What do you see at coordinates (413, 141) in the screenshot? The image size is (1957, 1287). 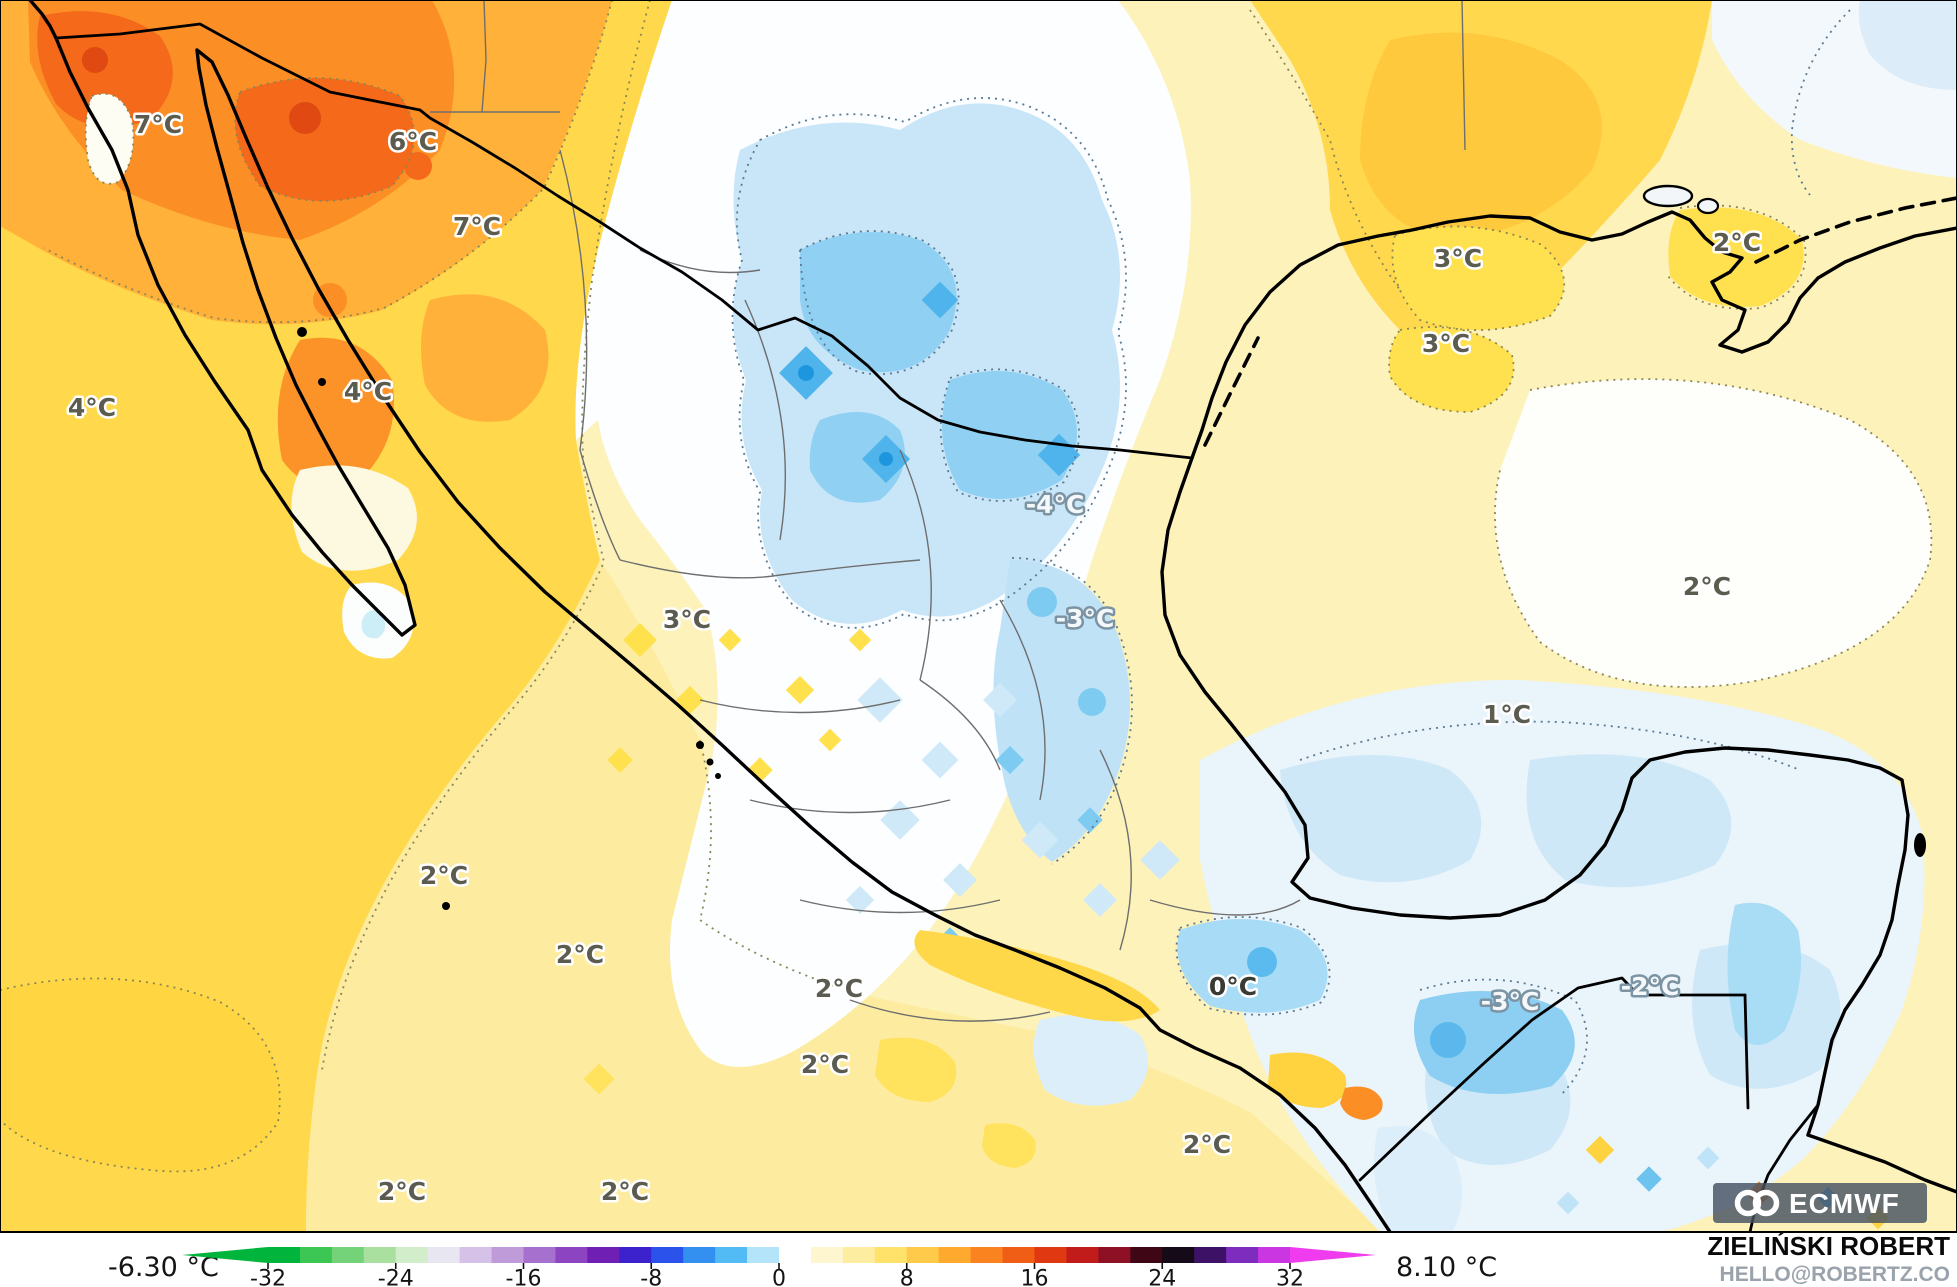 I see `map-temperature-label: 6°C` at bounding box center [413, 141].